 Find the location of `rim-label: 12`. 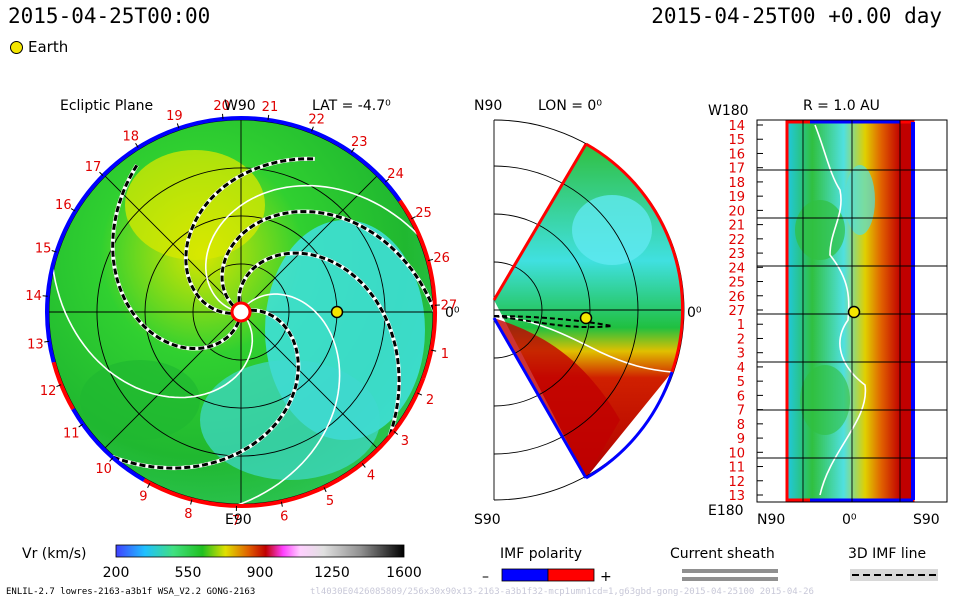

rim-label: 12 is located at coordinates (48, 391).